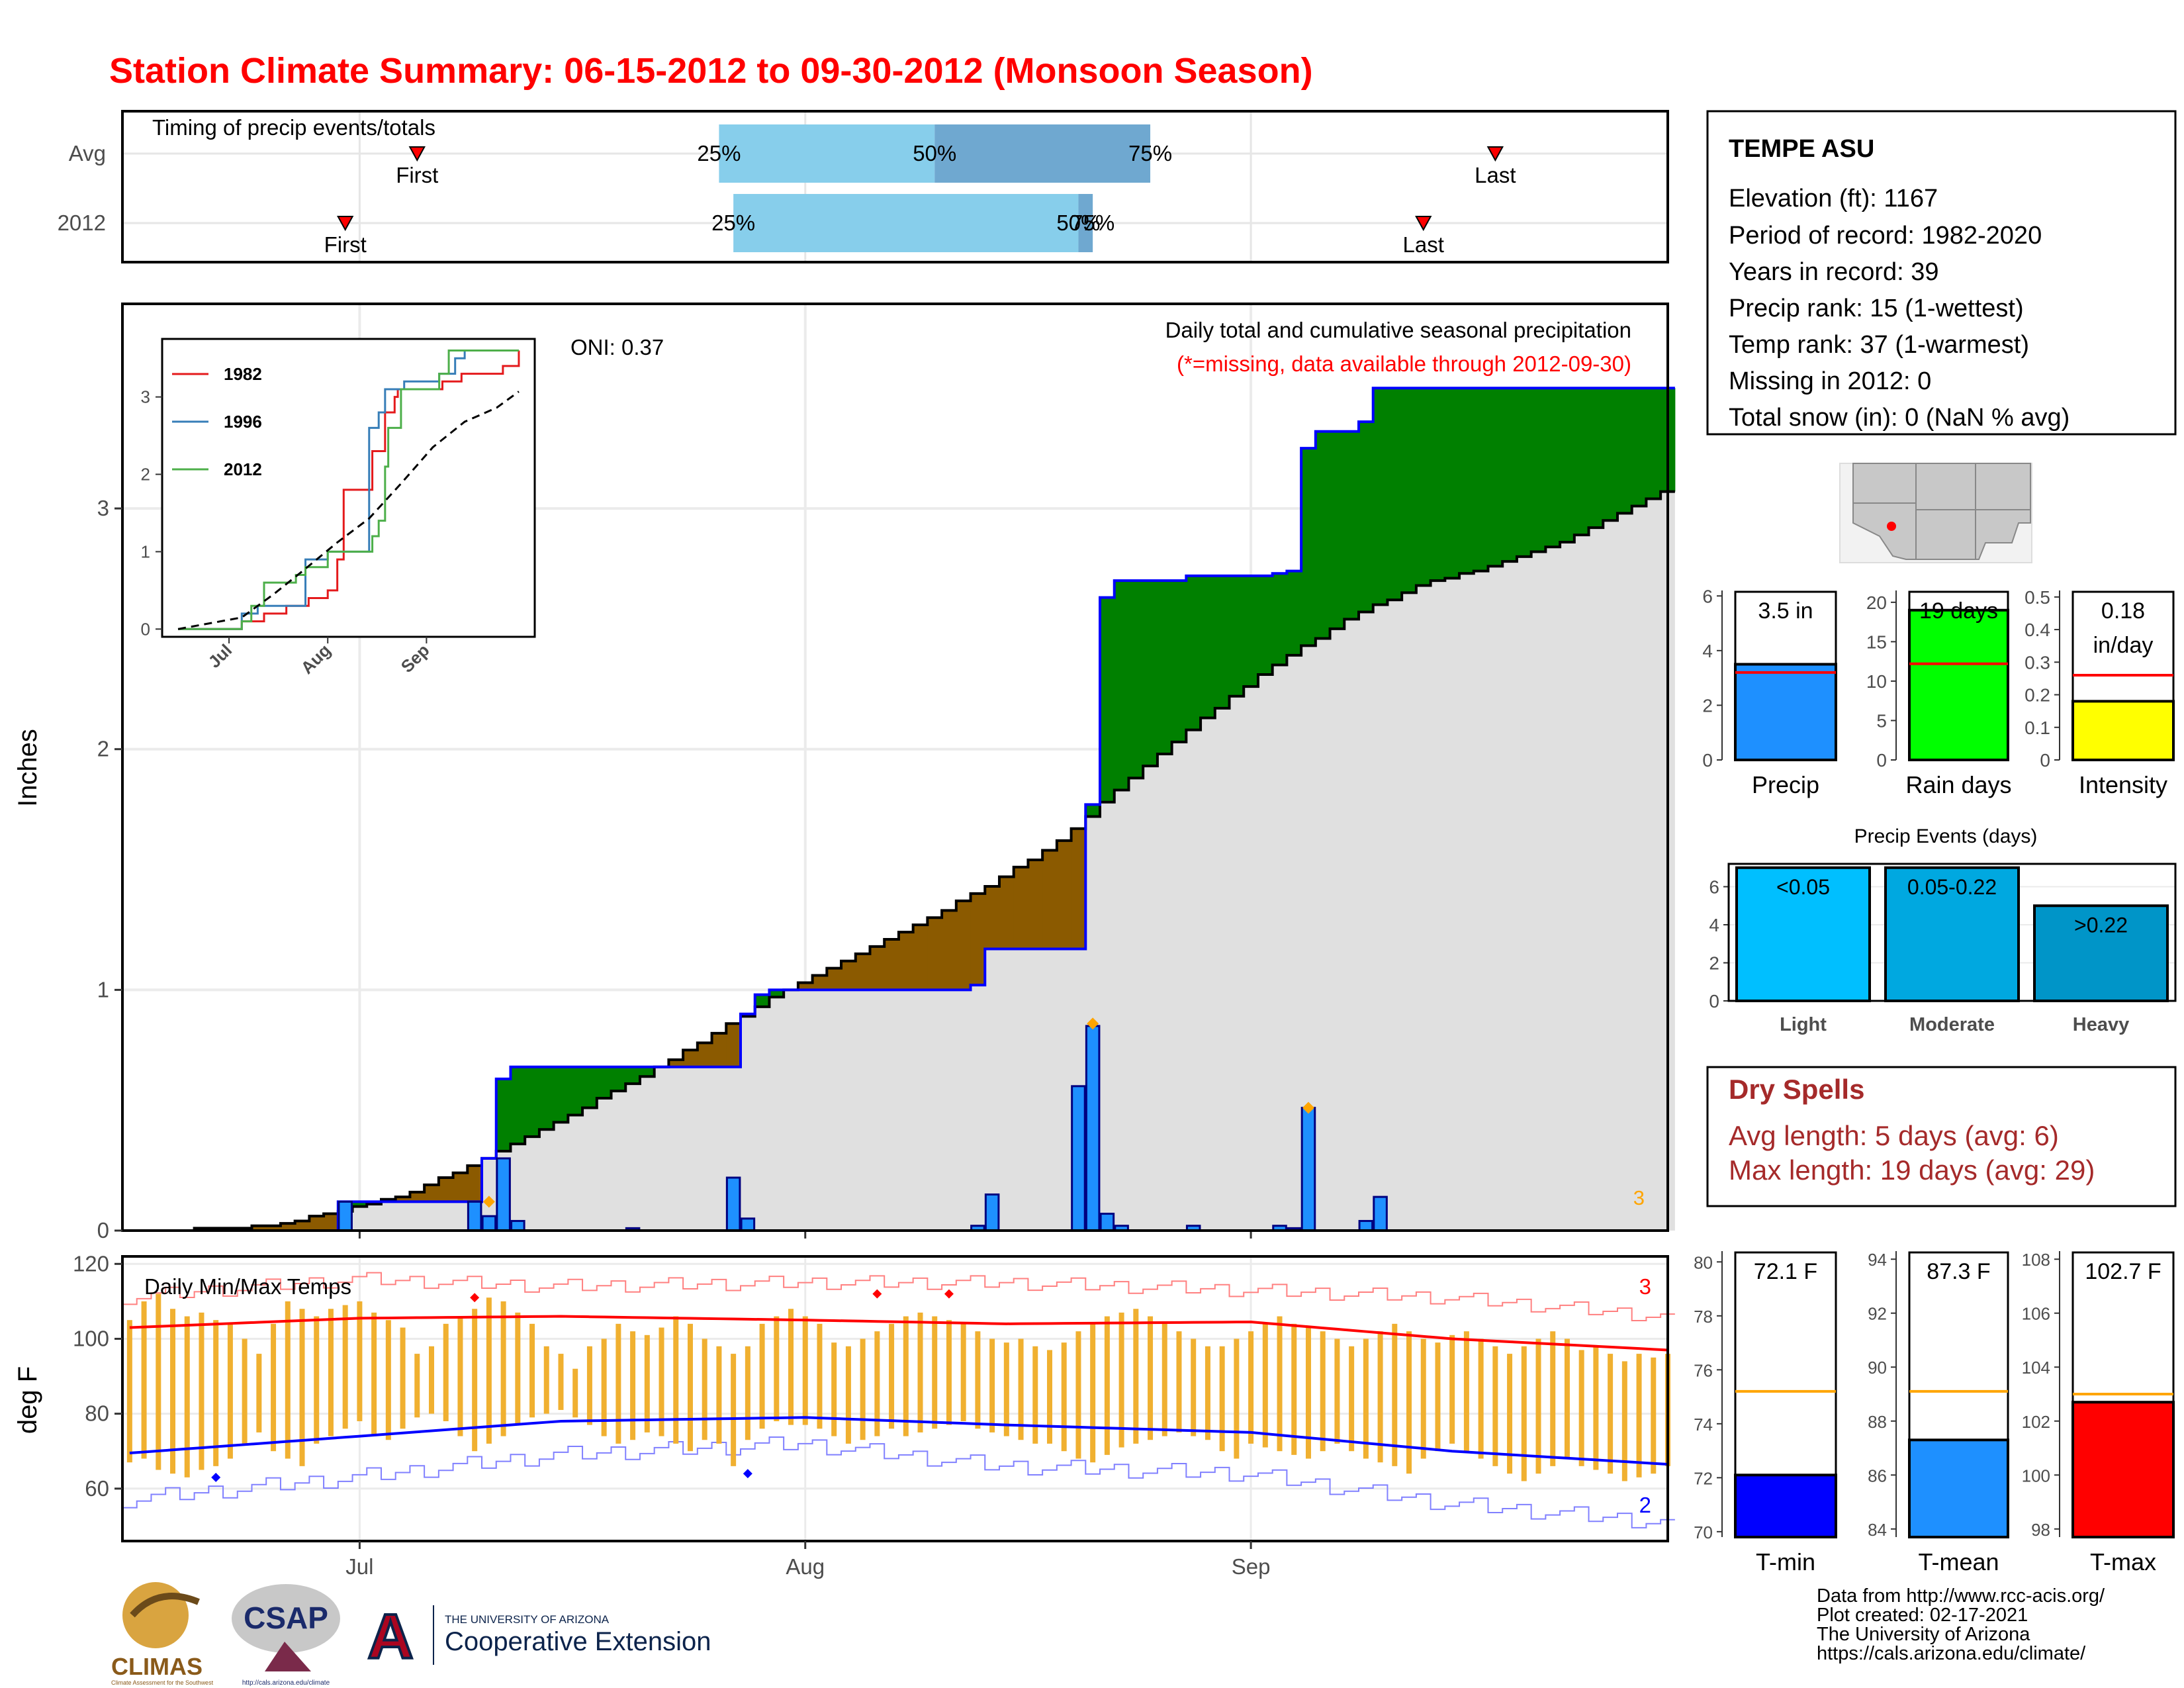  What do you see at coordinates (2037, 662) in the screenshot?
I see `totals-intensity-ytick-label: 0.3` at bounding box center [2037, 662].